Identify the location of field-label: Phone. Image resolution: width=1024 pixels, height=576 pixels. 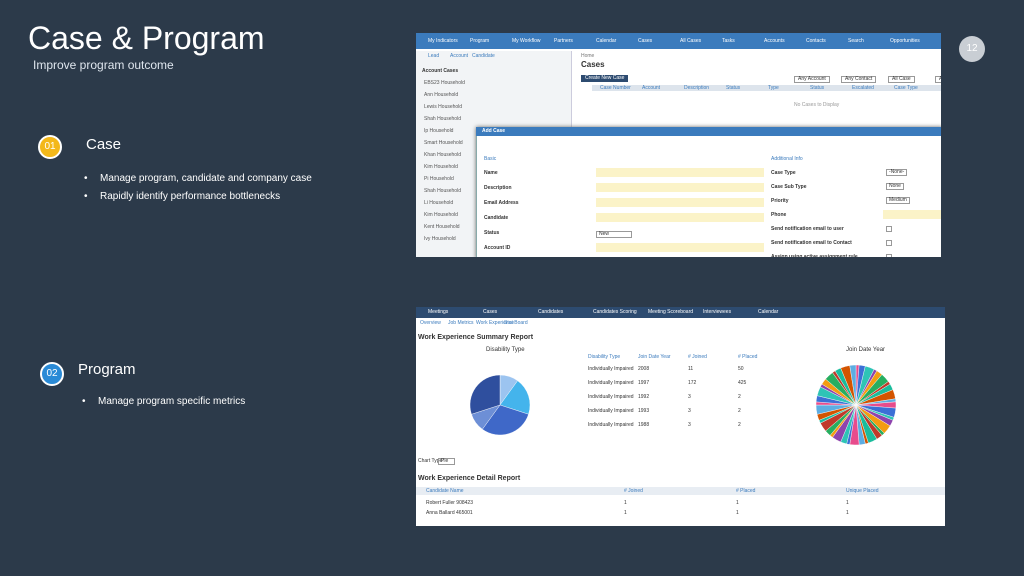
(779, 215).